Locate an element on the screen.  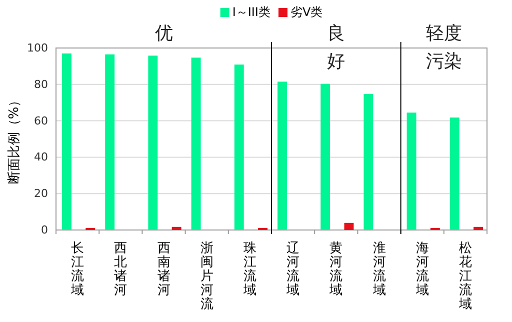
x-tick-label: 松花江流域 is located at coordinates (465, 276).